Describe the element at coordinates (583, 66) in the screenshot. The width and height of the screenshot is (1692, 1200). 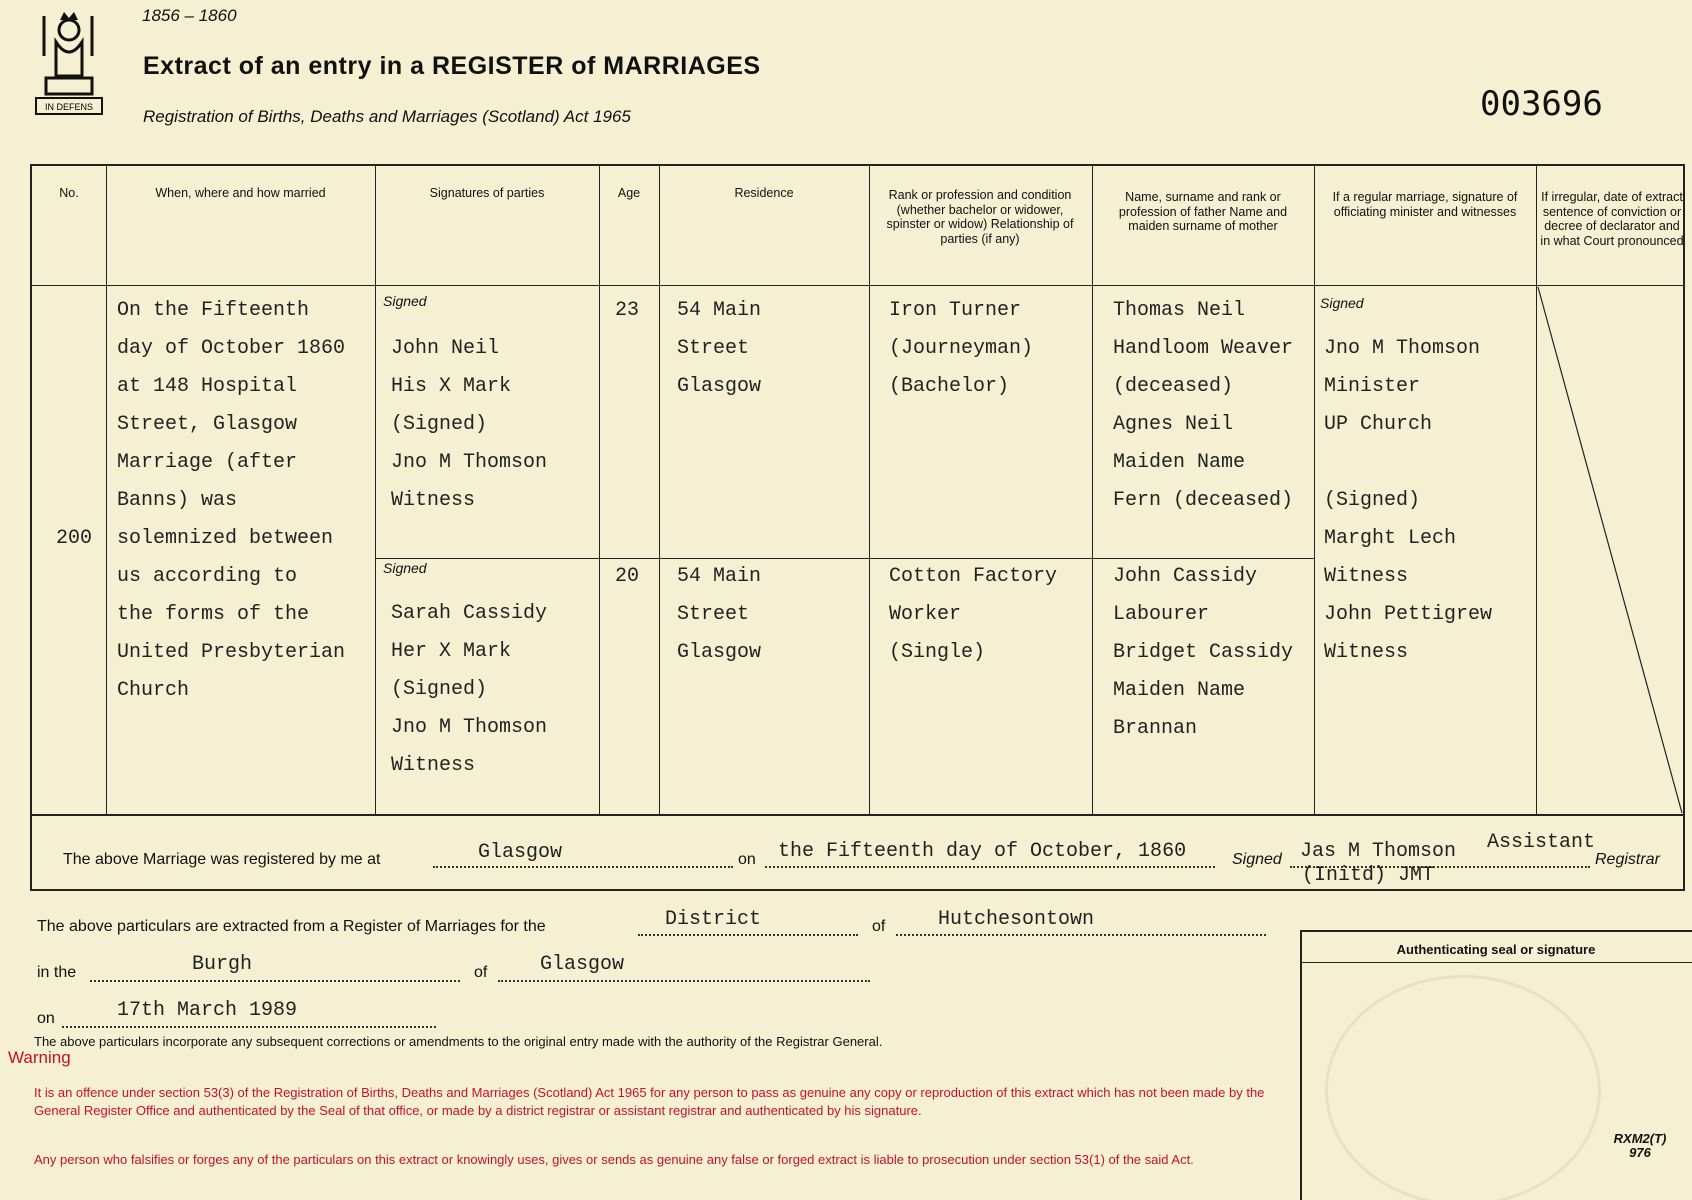
I see `title-of: of` at that location.